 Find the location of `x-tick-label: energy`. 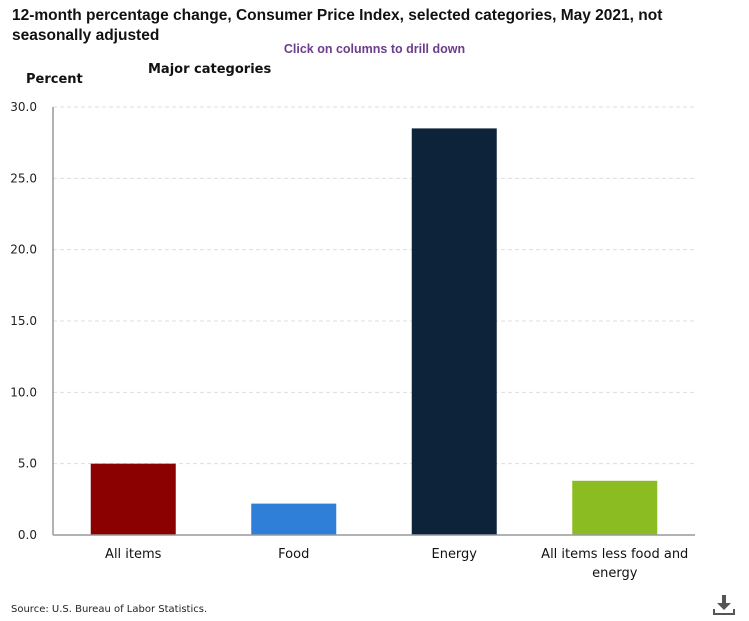

x-tick-label: energy is located at coordinates (615, 573).